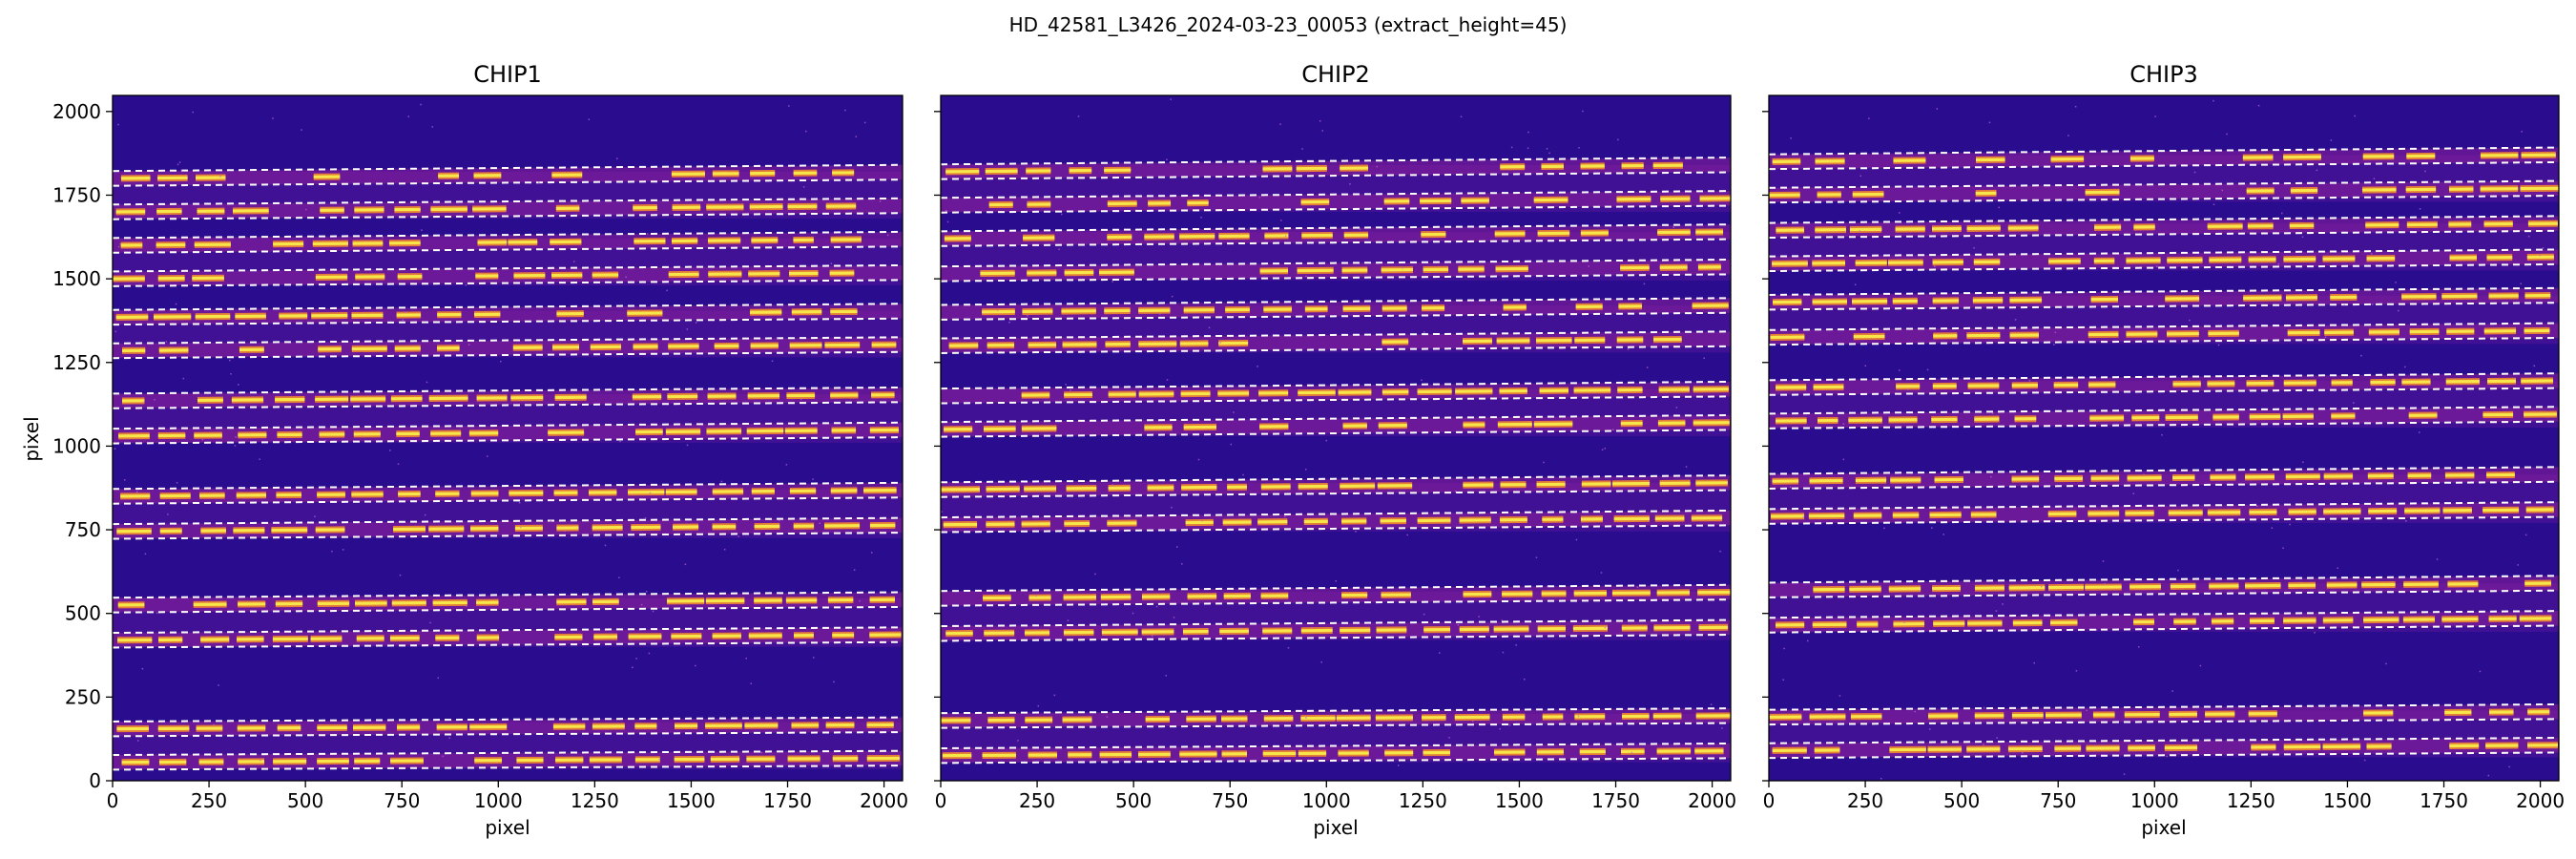  I want to click on x-tick-label: 500, so click(305, 800).